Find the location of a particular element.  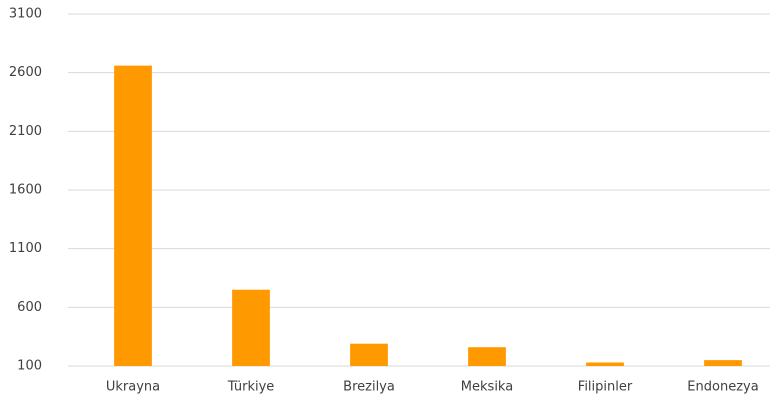

y-tick-label: 3100 is located at coordinates (25, 14).